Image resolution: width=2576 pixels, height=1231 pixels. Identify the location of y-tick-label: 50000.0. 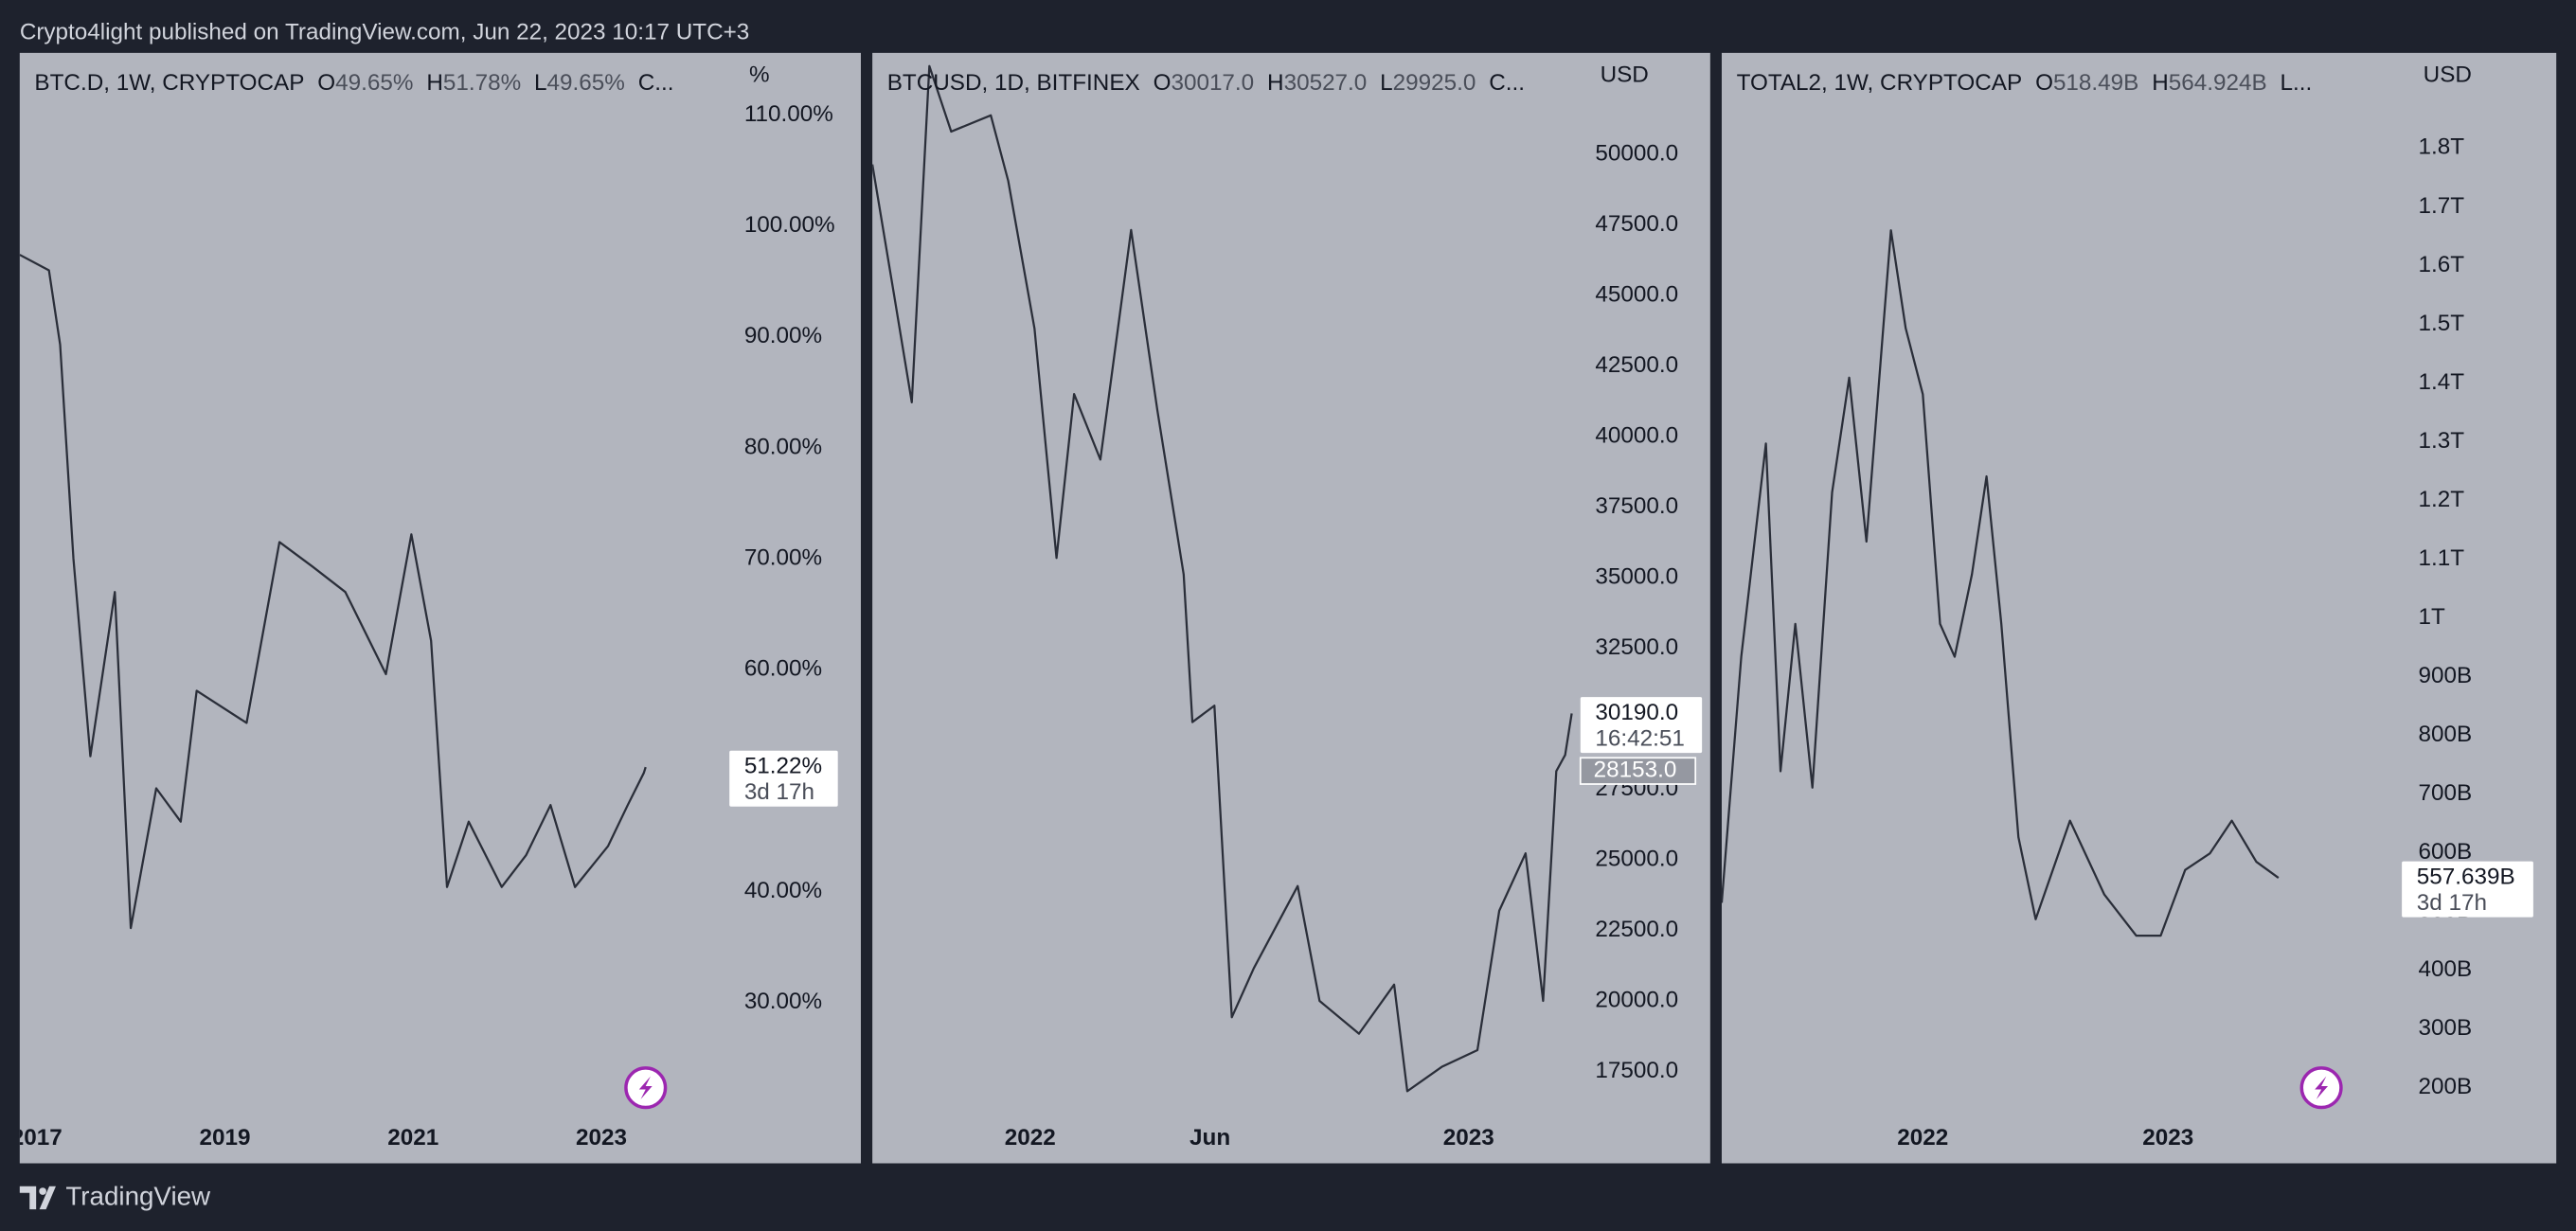
(1636, 154).